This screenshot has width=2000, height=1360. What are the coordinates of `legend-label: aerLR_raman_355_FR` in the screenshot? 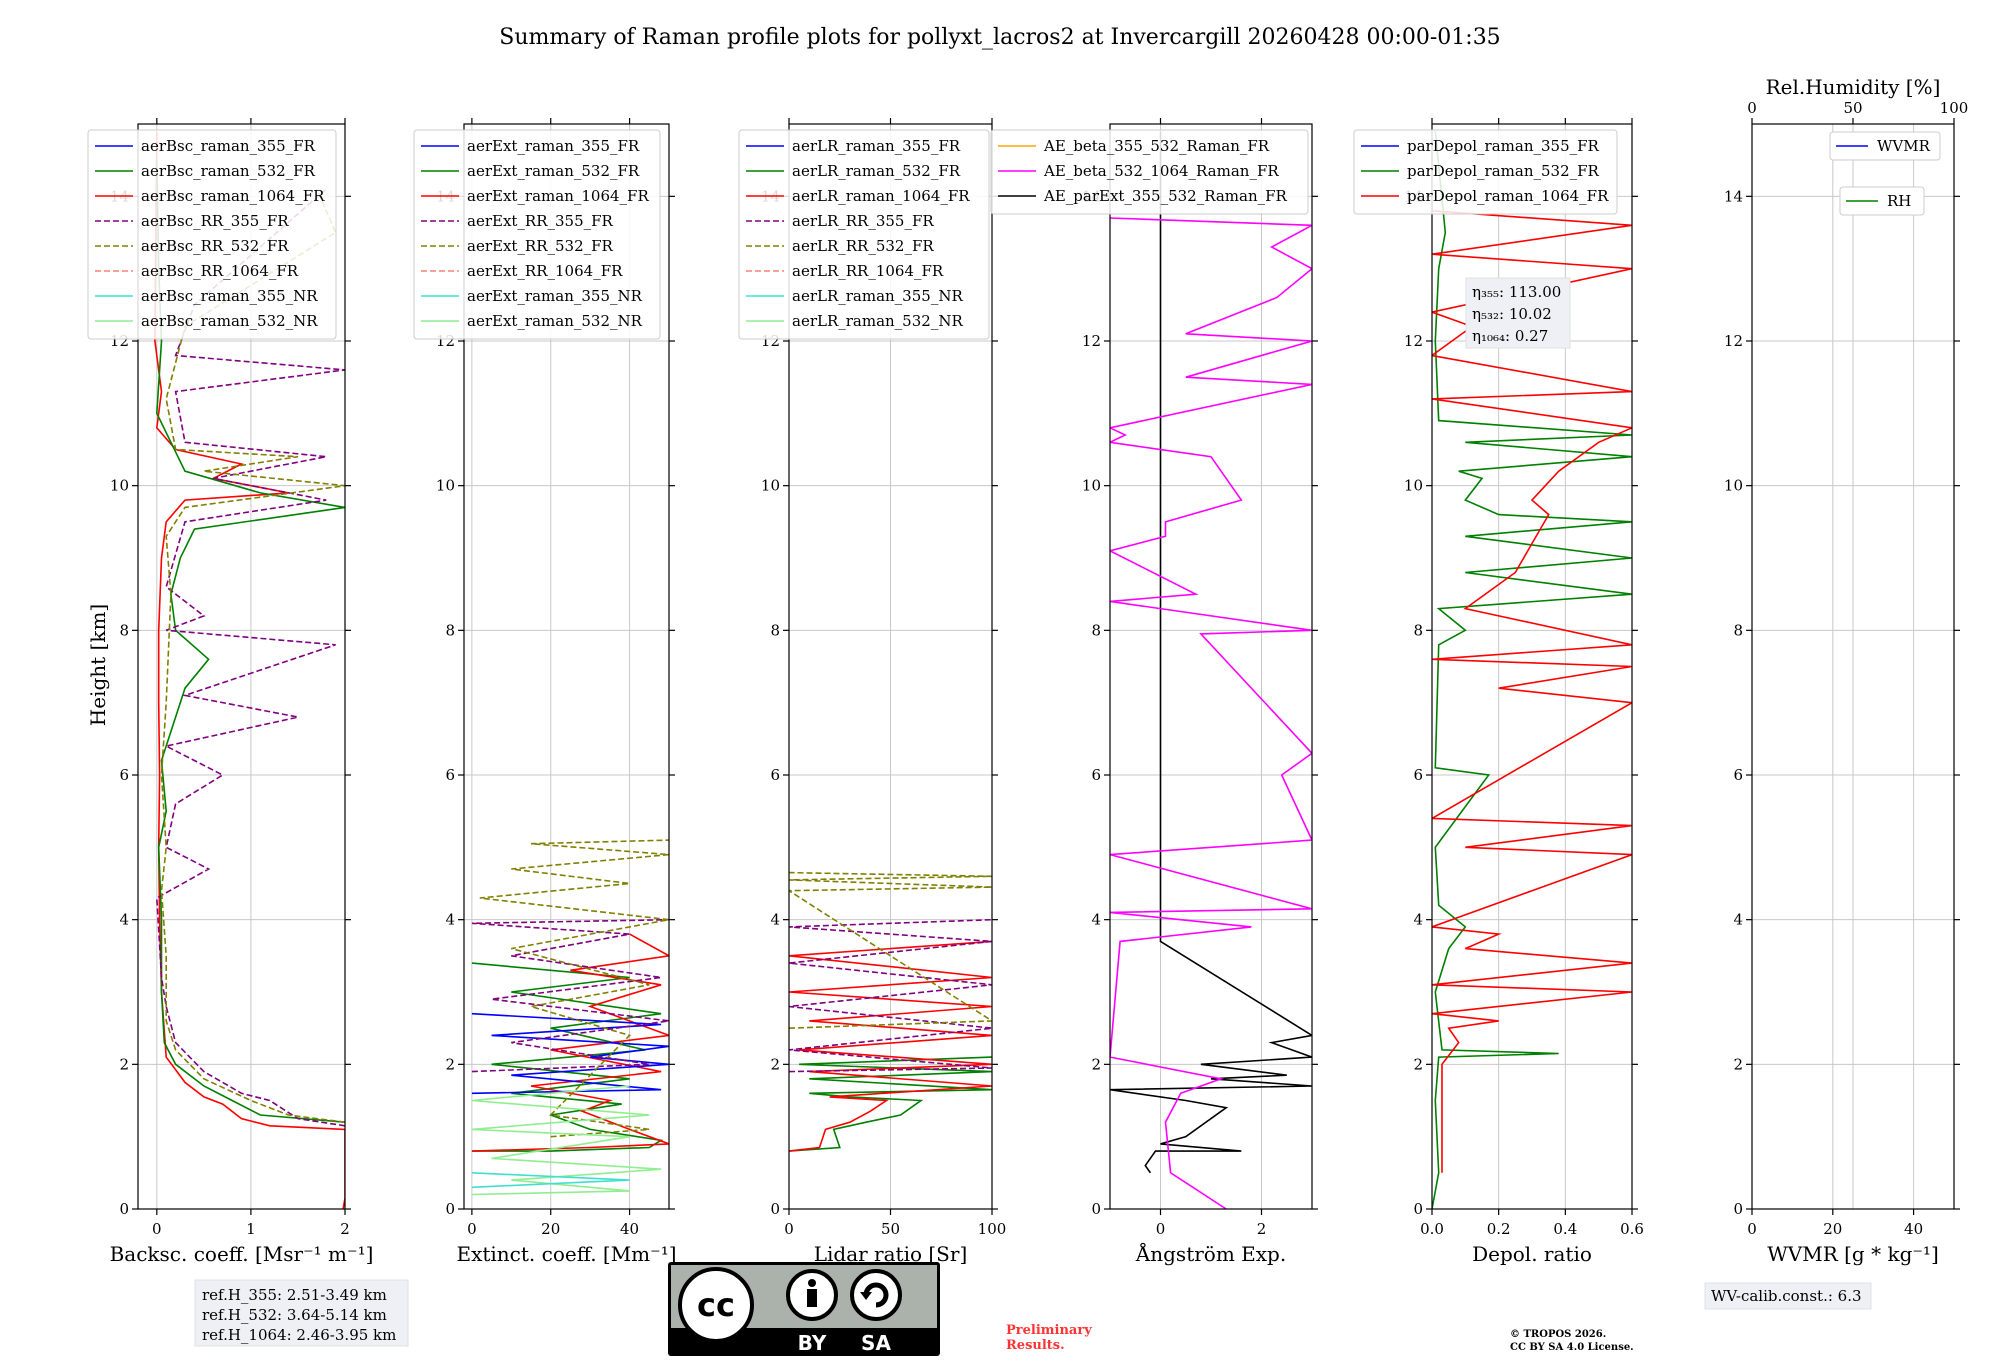 It's located at (876, 146).